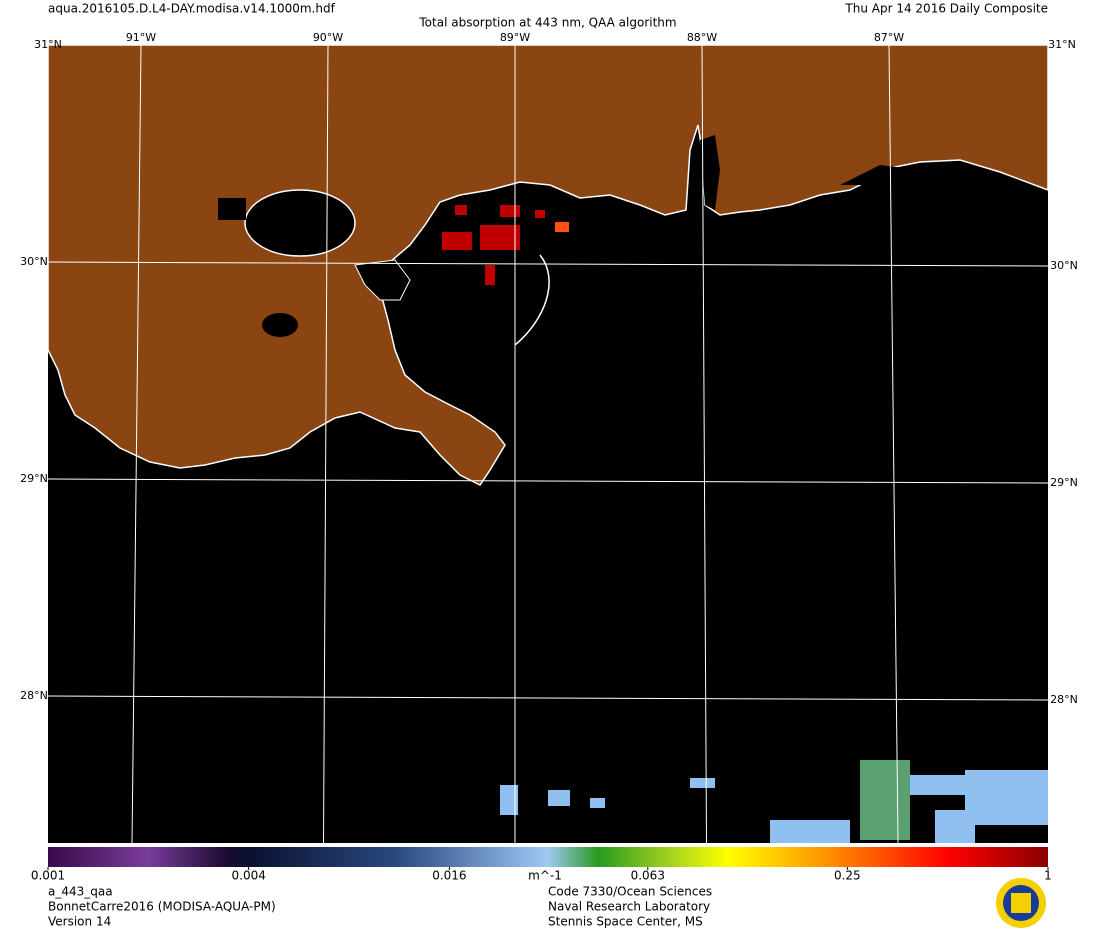 This screenshot has height=935, width=1096. Describe the element at coordinates (249, 876) in the screenshot. I see `colorbar-tick-label: 0.004` at that location.